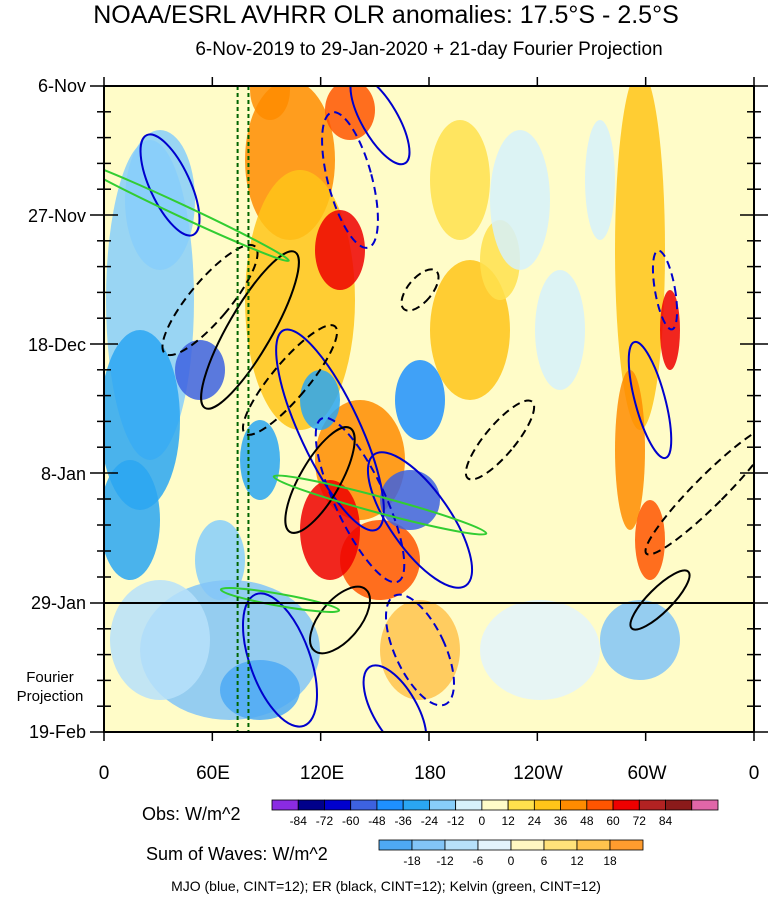 This screenshot has width=772, height=899. What do you see at coordinates (561, 821) in the screenshot?
I see `obs-colorbar-label: 36` at bounding box center [561, 821].